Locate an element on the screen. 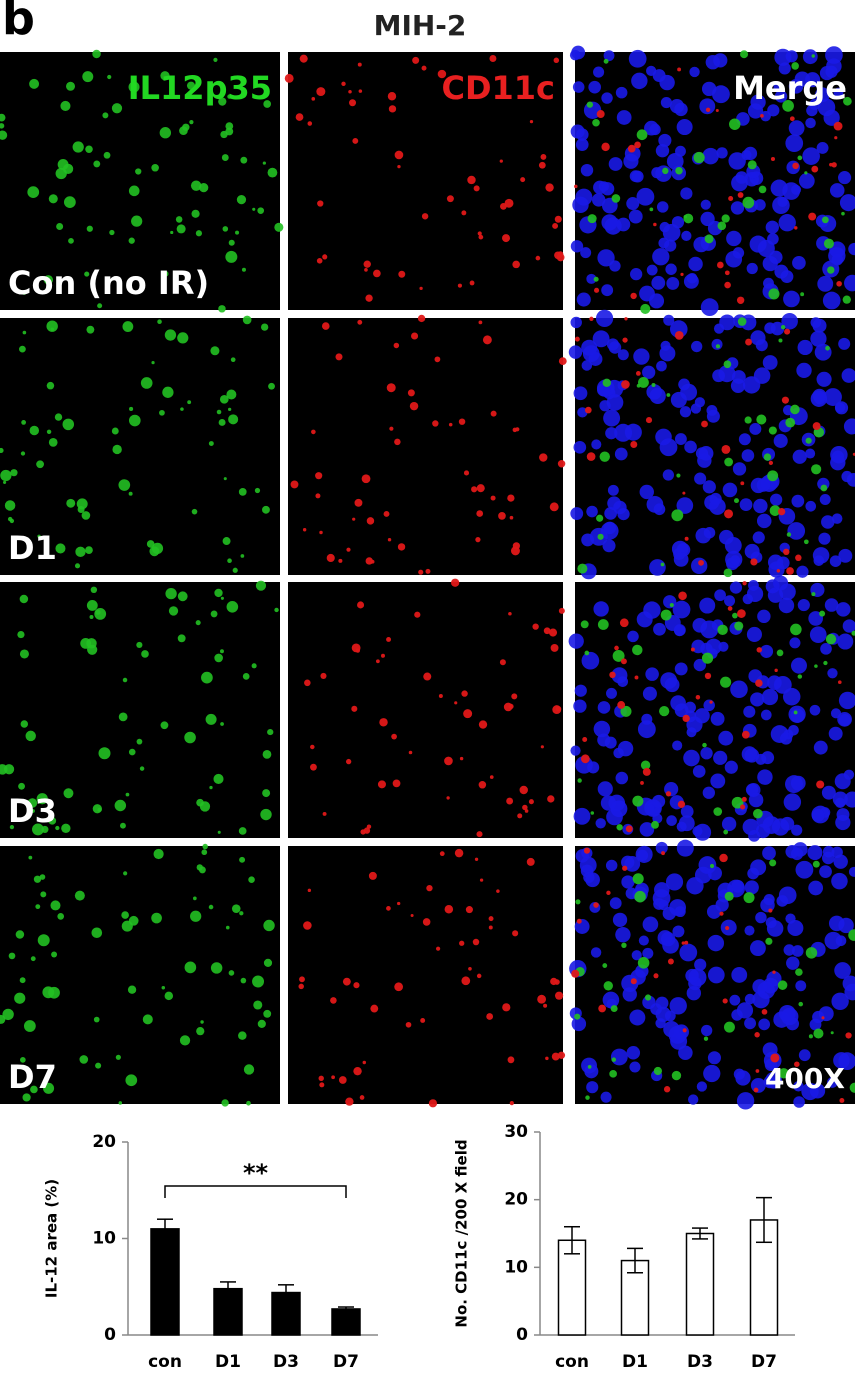 The image size is (855, 1375). y-tick-label: 0 is located at coordinates (110, 1335).